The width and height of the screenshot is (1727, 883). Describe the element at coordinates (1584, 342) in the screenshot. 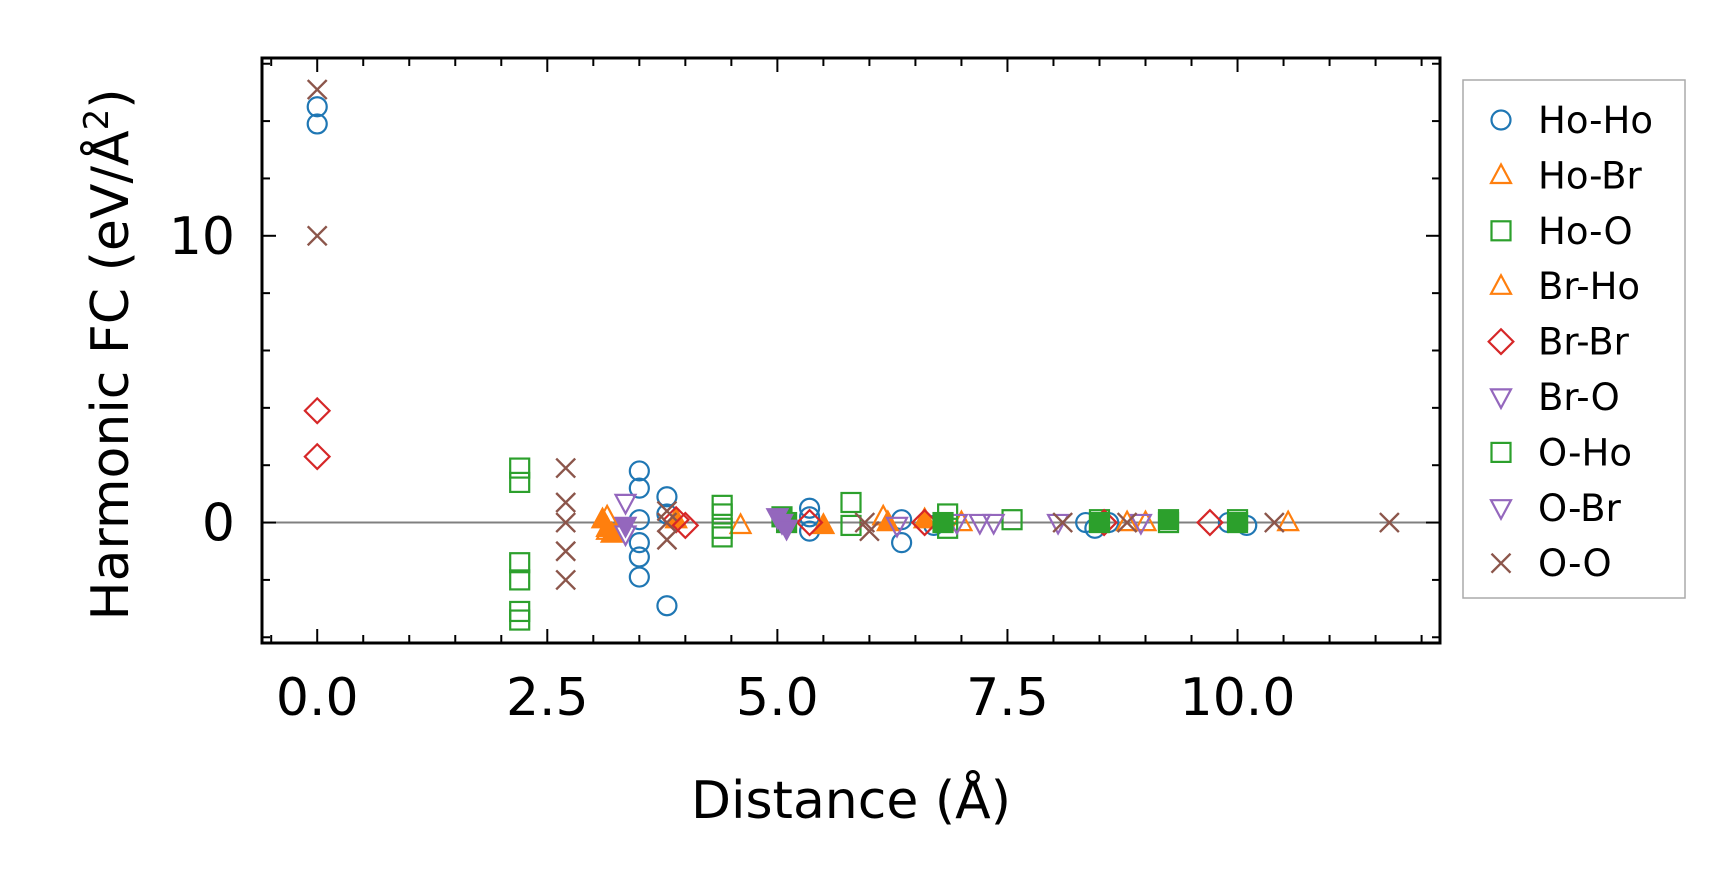

I see `legend-label: Br-Br` at that location.